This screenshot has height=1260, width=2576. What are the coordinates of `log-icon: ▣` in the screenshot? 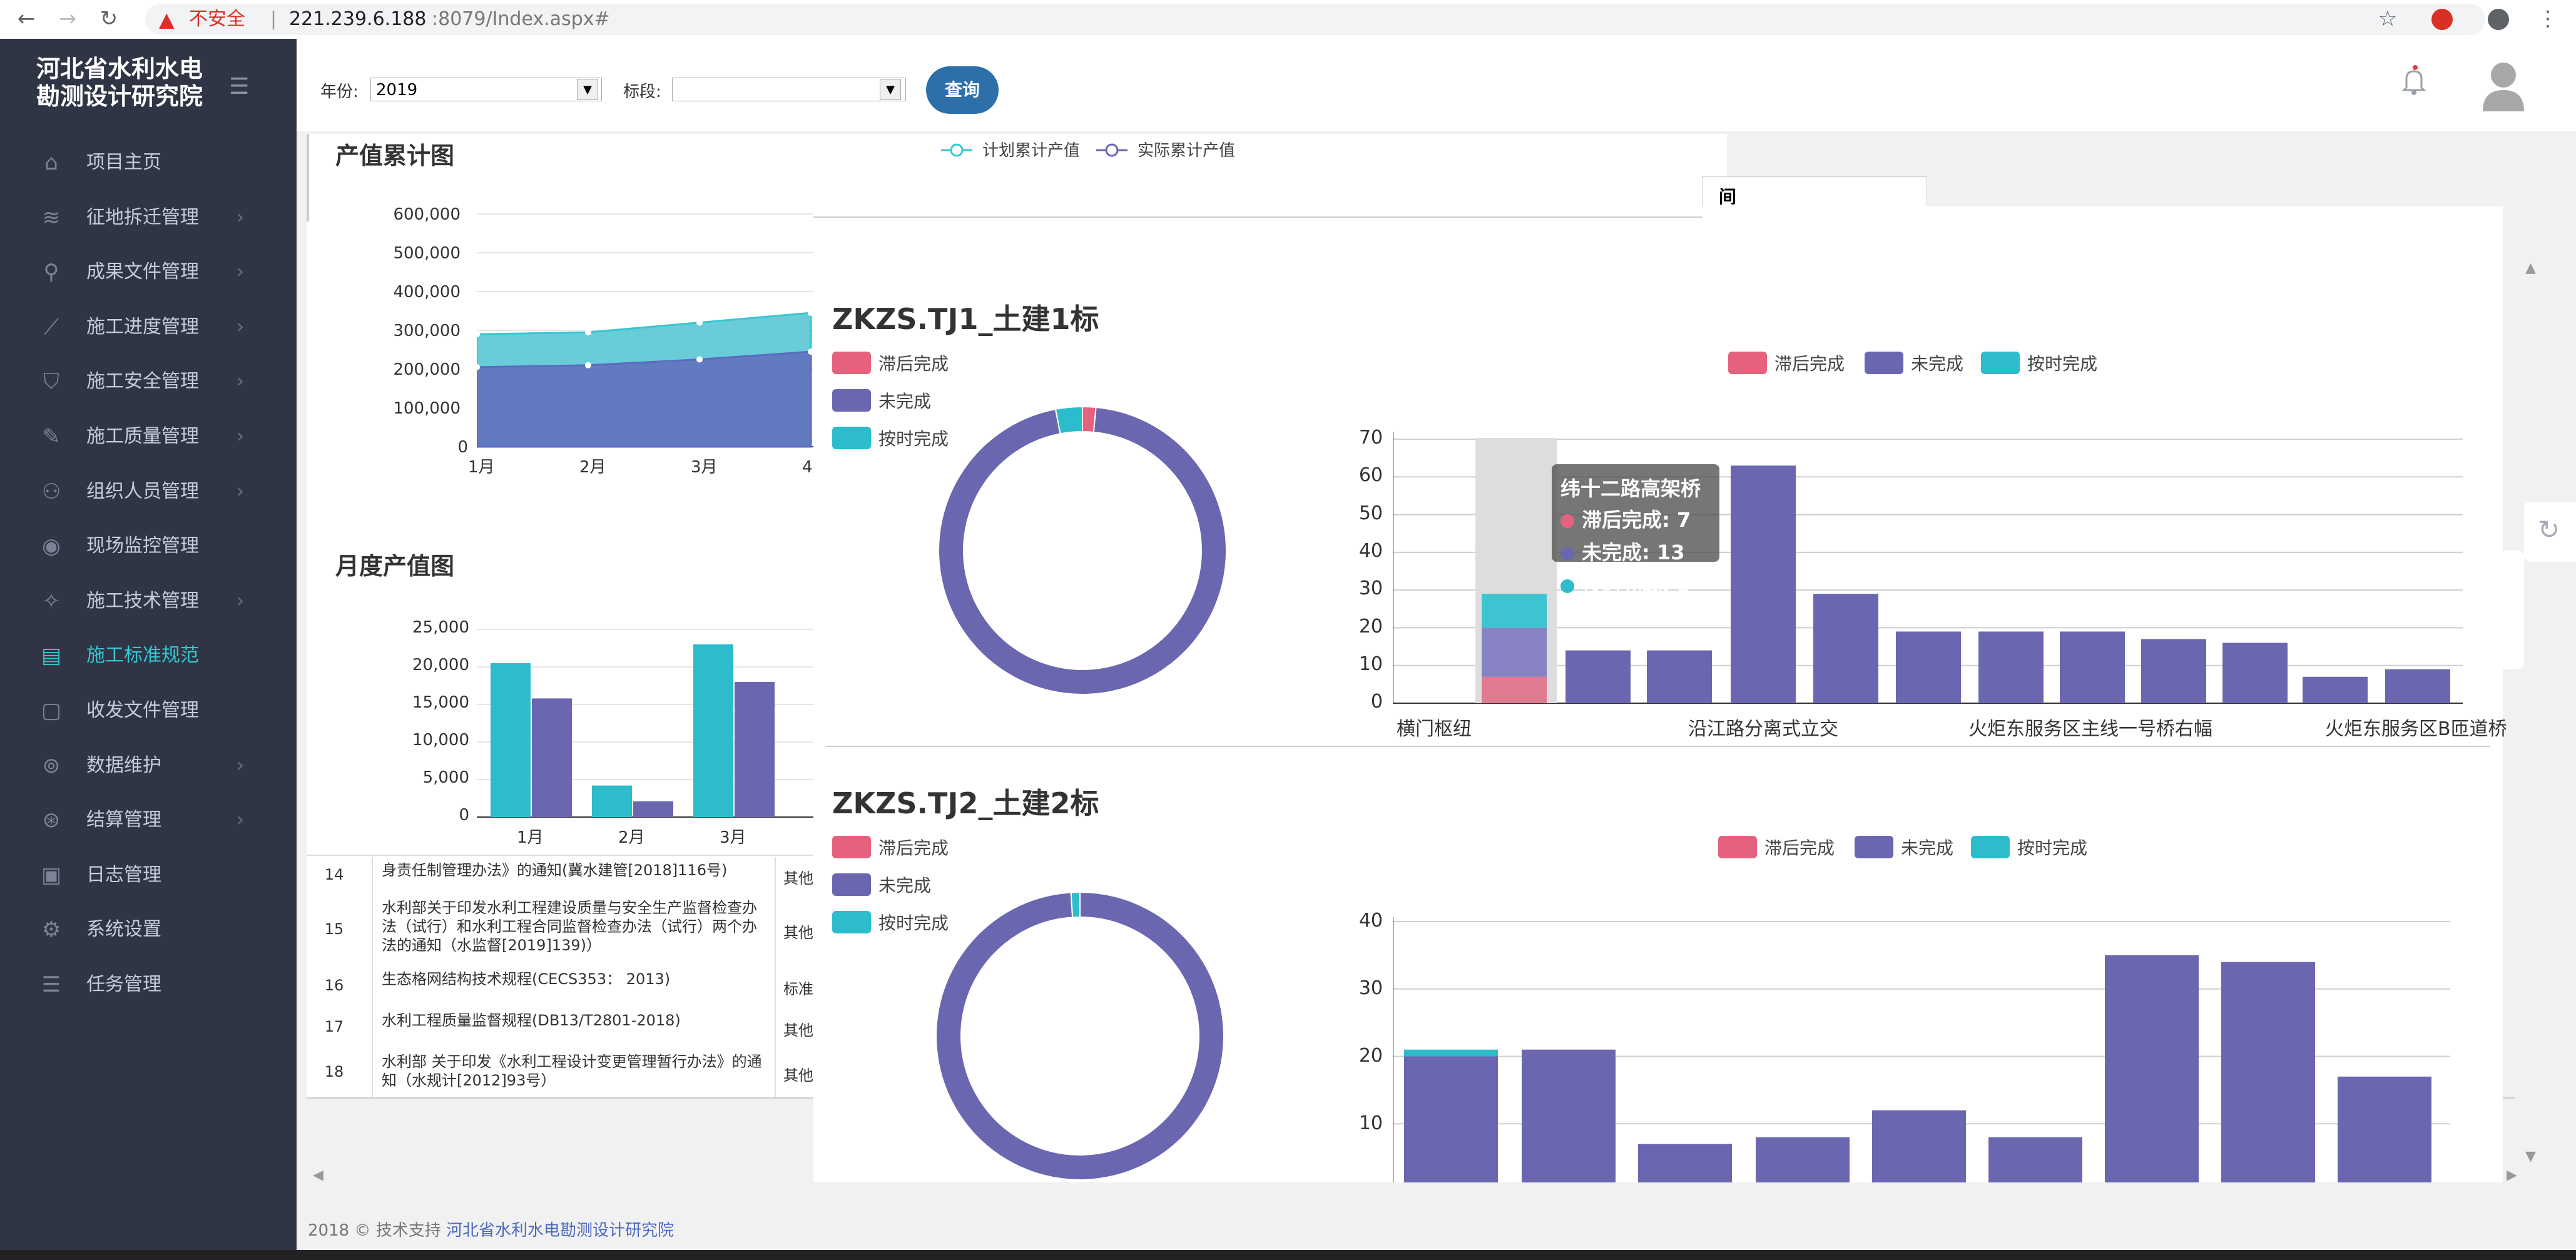 It's located at (52, 875).